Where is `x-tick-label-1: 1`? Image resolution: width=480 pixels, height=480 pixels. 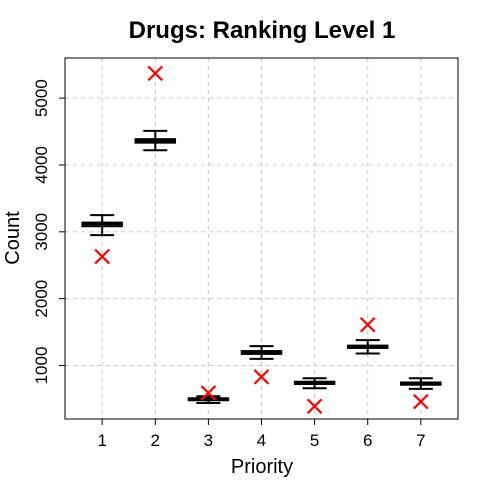
x-tick-label-1: 1 is located at coordinates (101, 440).